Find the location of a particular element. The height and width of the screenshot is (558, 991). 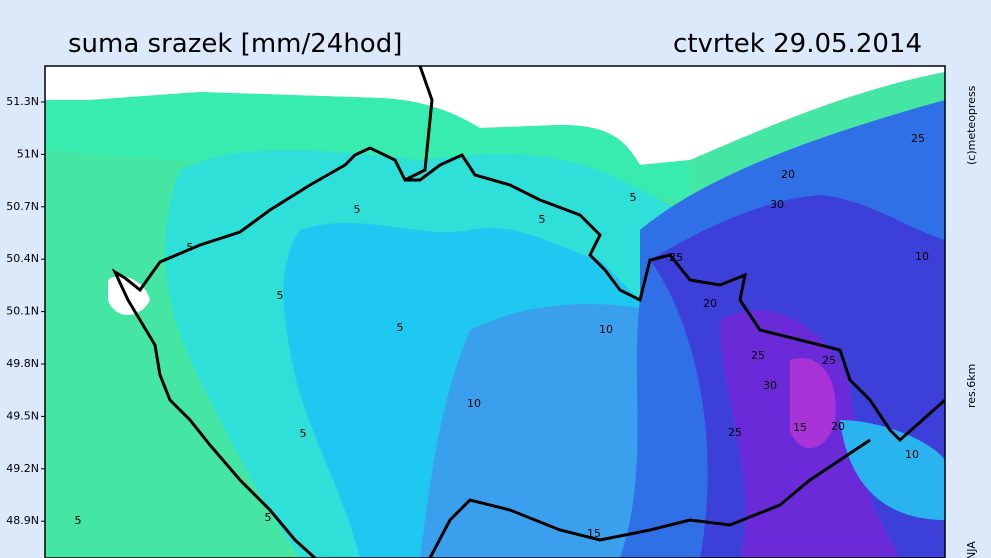

lat-label: 49.8N is located at coordinates (22, 363).